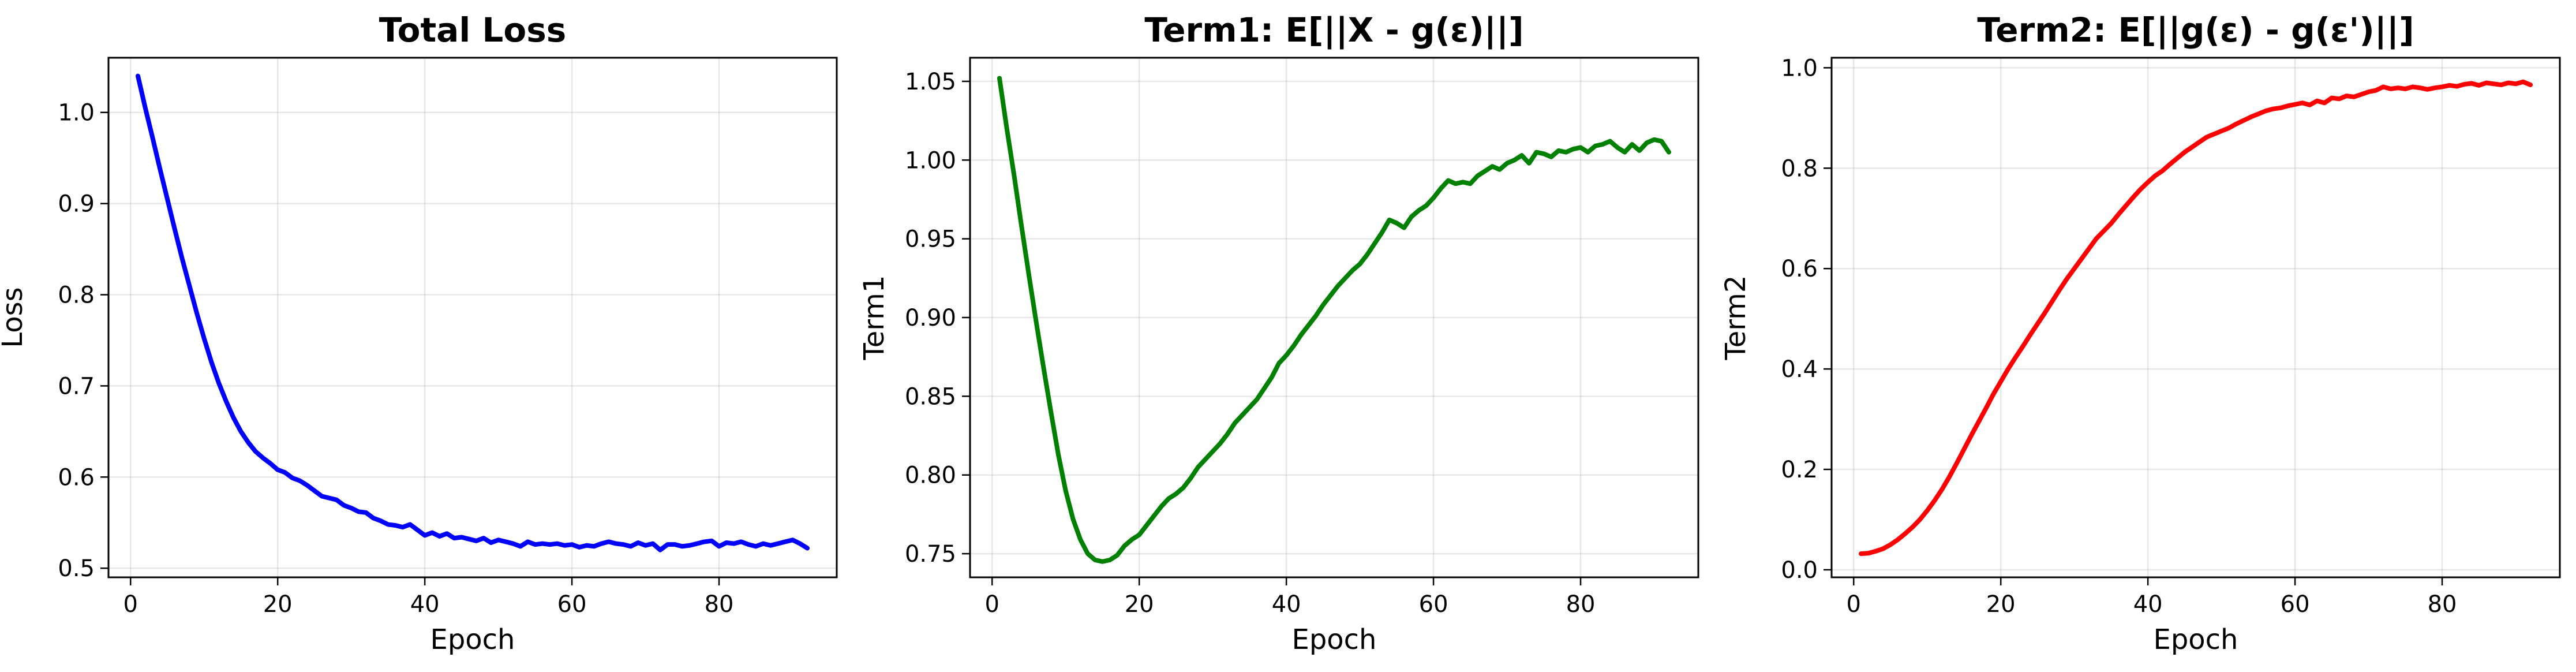 This screenshot has width=2576, height=672. Describe the element at coordinates (15, 317) in the screenshot. I see `y-axis-label: Loss` at that location.